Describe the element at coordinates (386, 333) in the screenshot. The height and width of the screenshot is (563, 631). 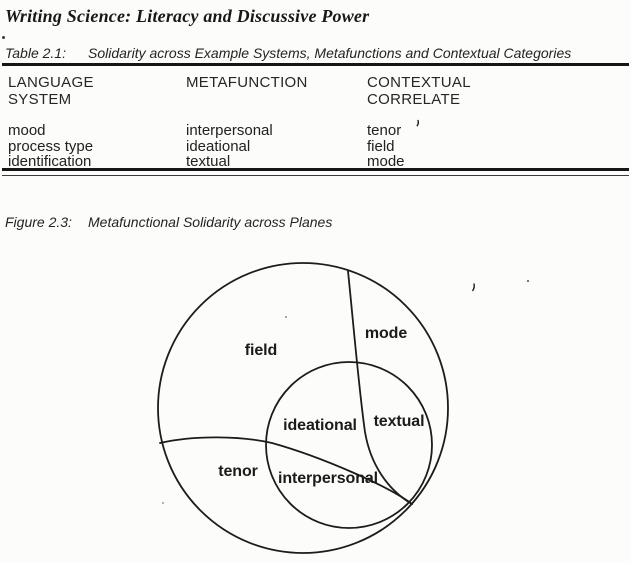
I see `venn-label-mode: mode` at that location.